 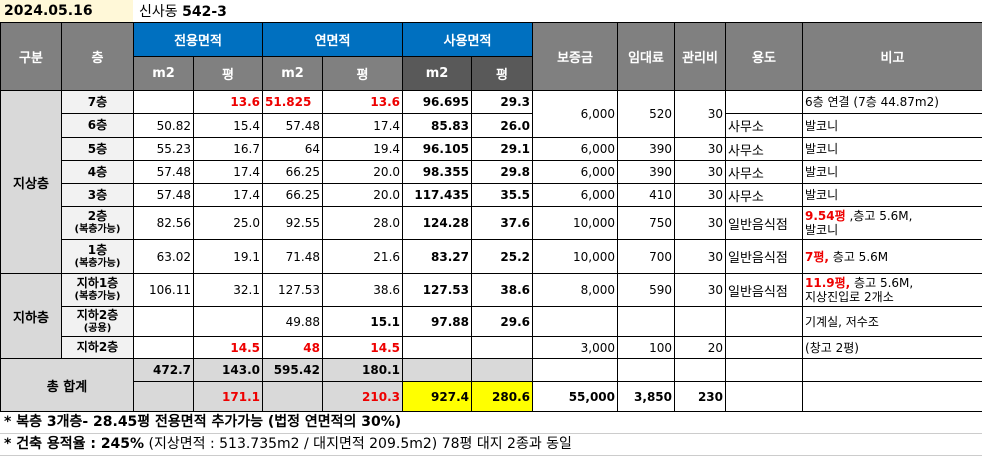 What do you see at coordinates (437, 257) in the screenshot?
I see `us-m2: 83.27` at bounding box center [437, 257].